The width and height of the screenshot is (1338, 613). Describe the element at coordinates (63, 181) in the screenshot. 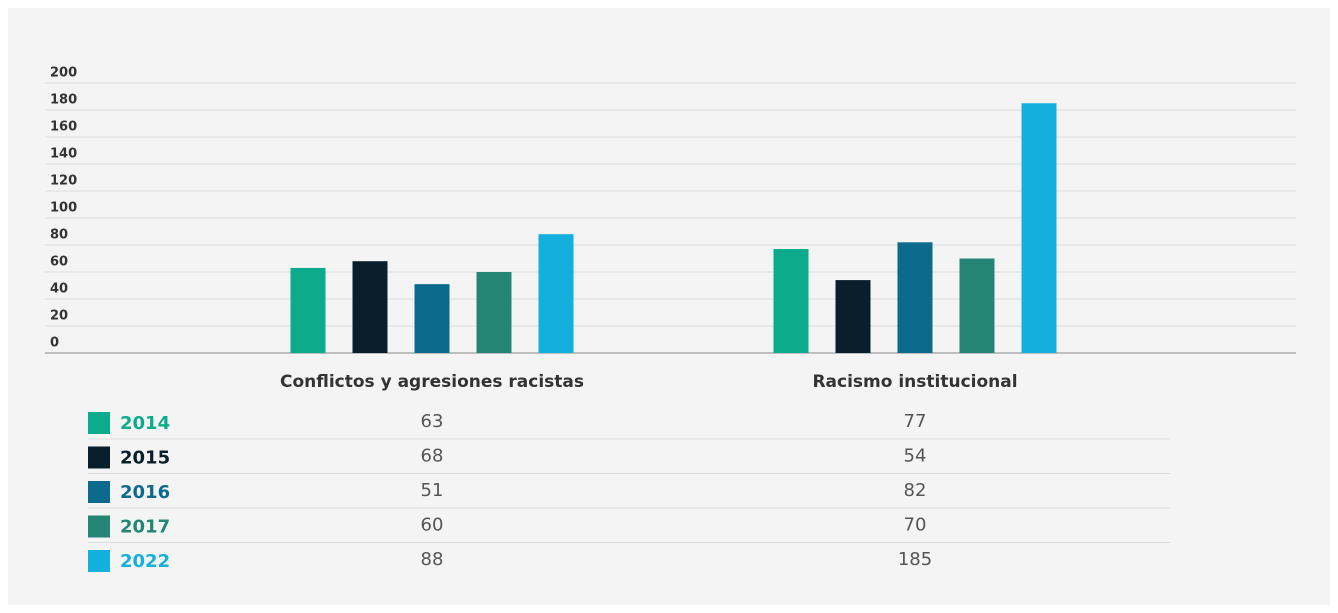

I see `y-tick-label: 120` at that location.